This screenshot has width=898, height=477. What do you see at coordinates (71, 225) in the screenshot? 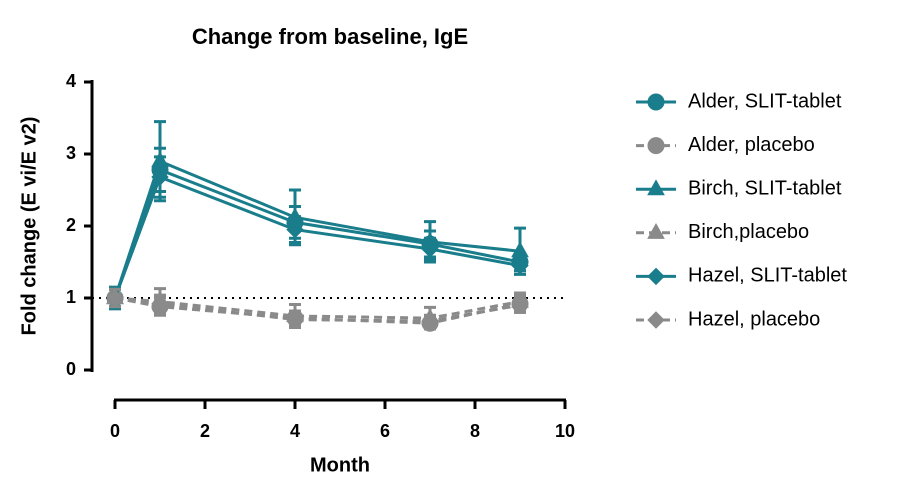
I see `y-tick-label: 2` at bounding box center [71, 225].